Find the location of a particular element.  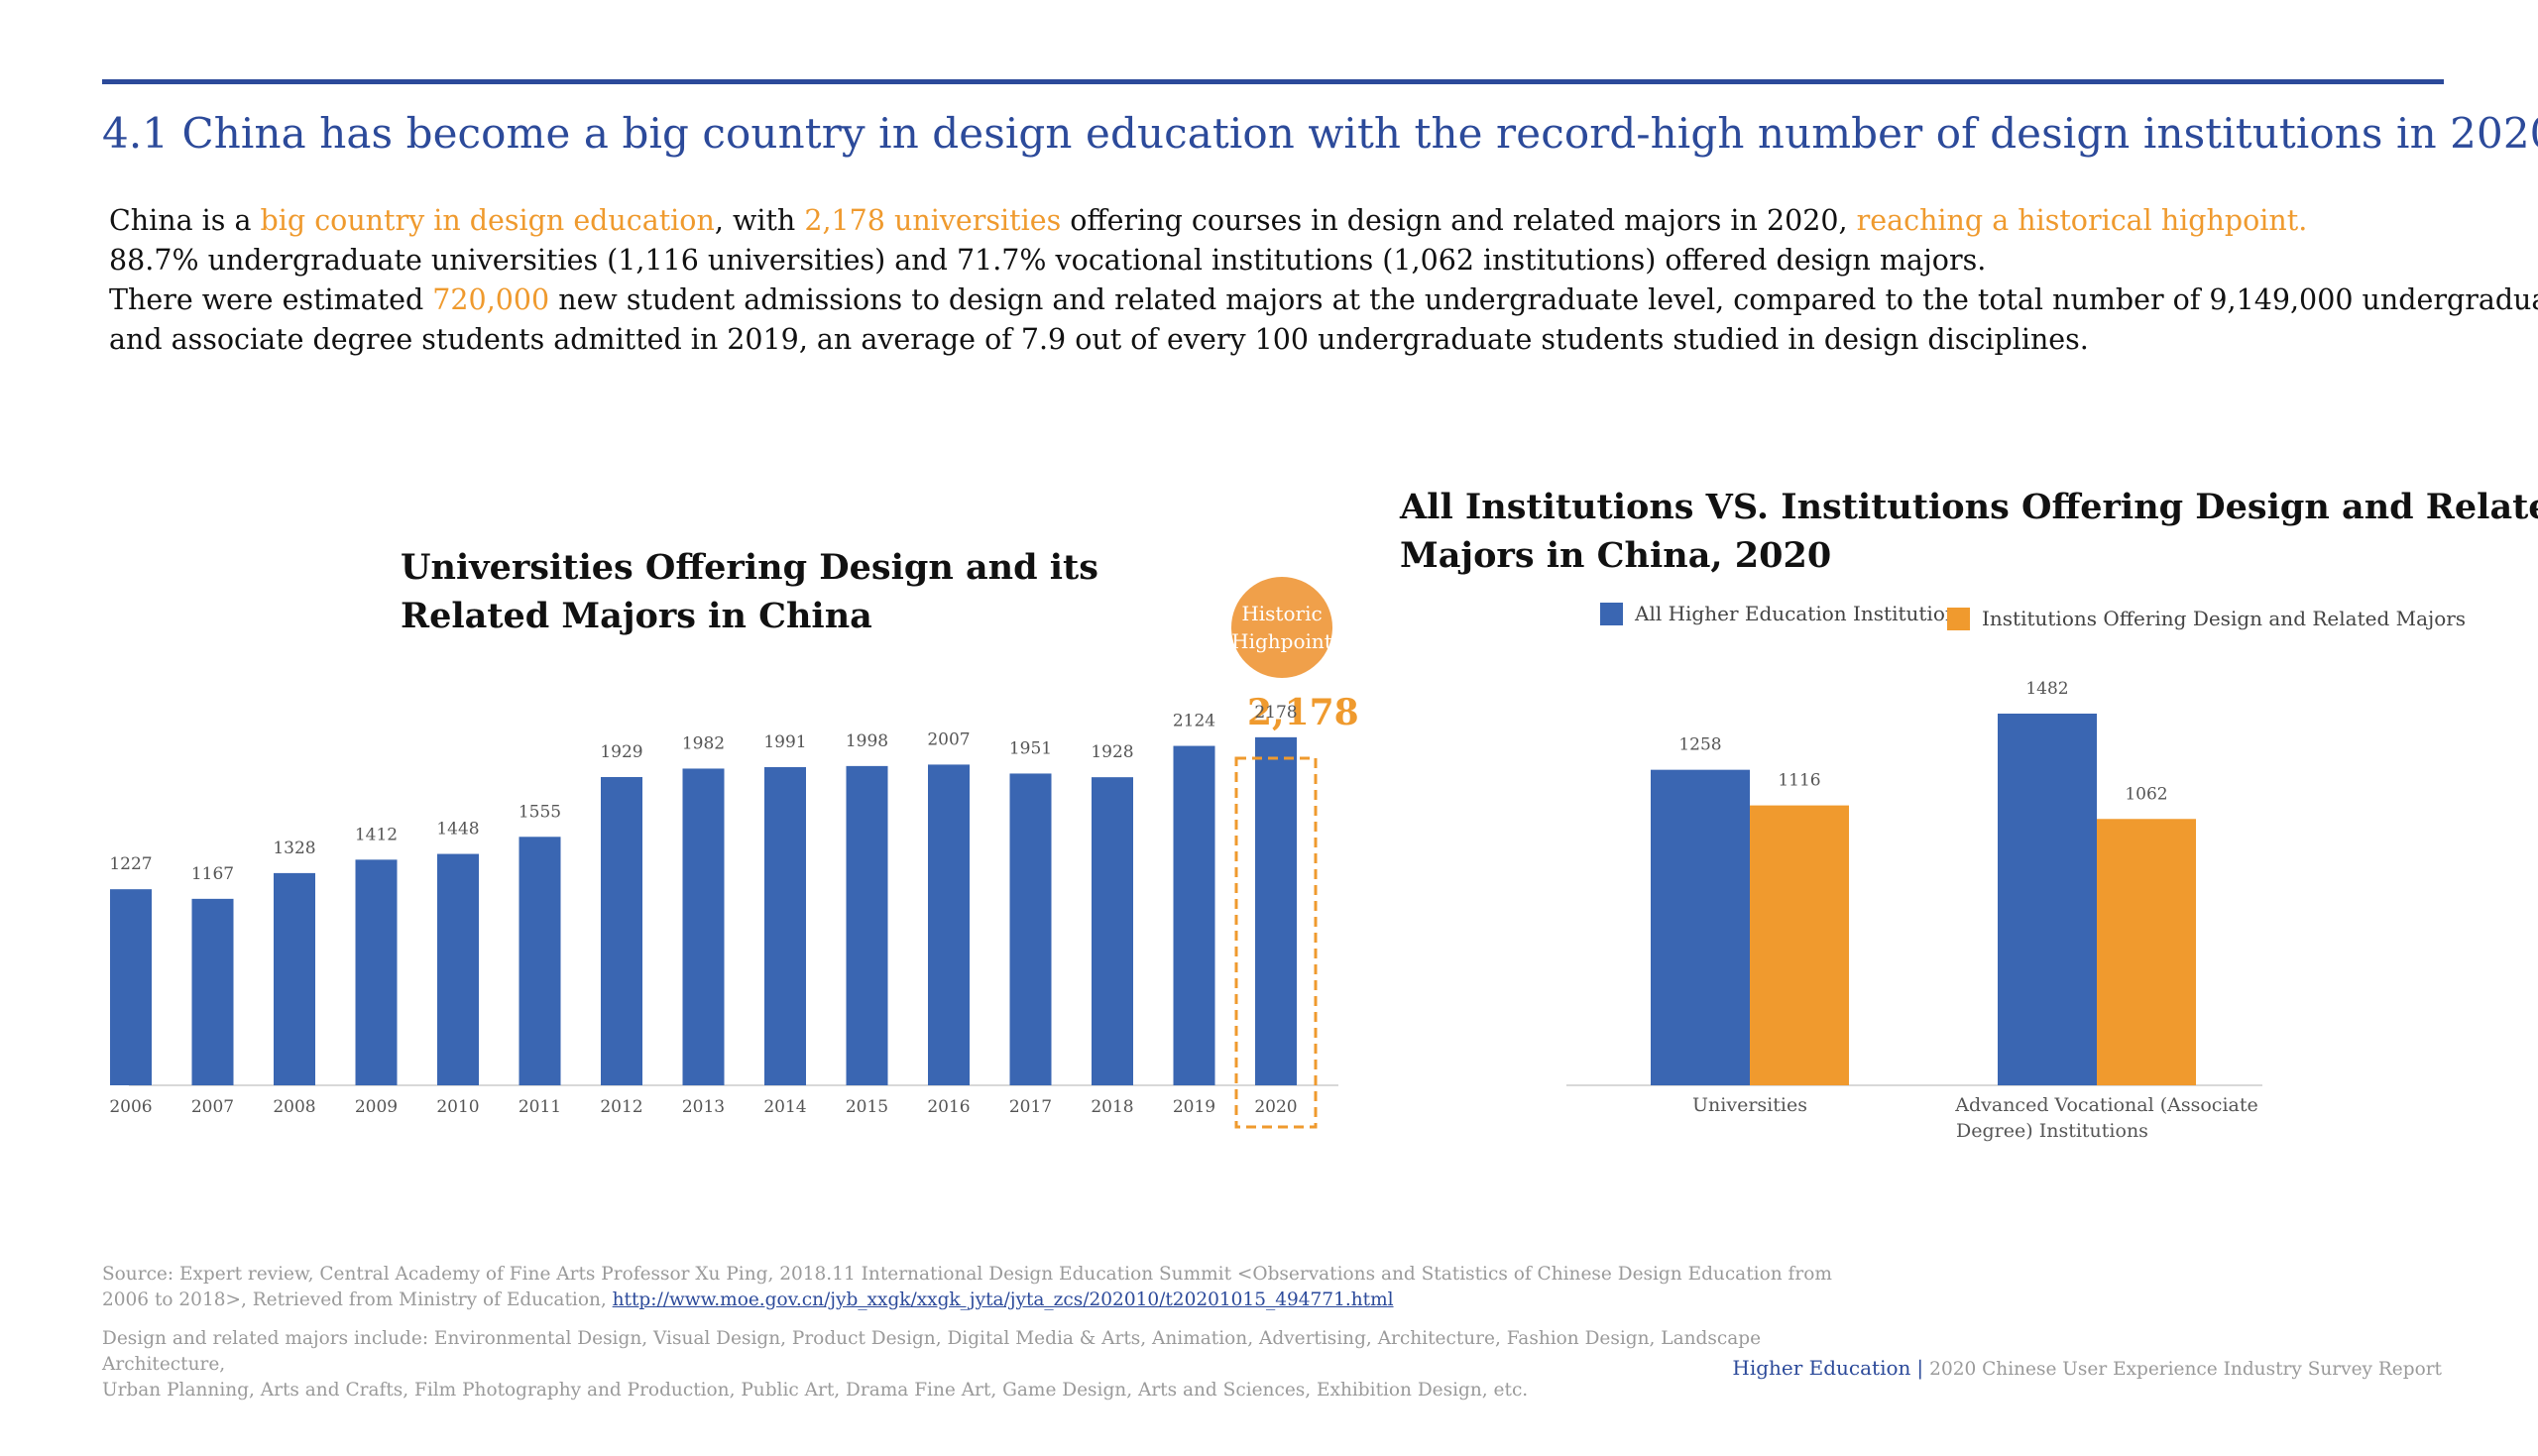

data-label: 1227 is located at coordinates (130, 864).